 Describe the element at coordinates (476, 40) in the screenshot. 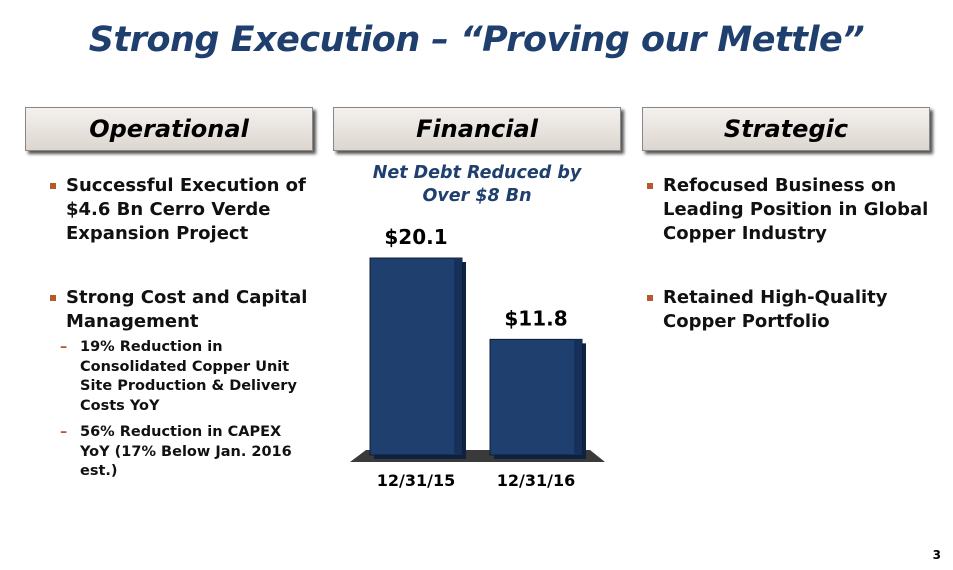

I see `slide-title: Strong Execution – “Proving our Mettle”` at that location.